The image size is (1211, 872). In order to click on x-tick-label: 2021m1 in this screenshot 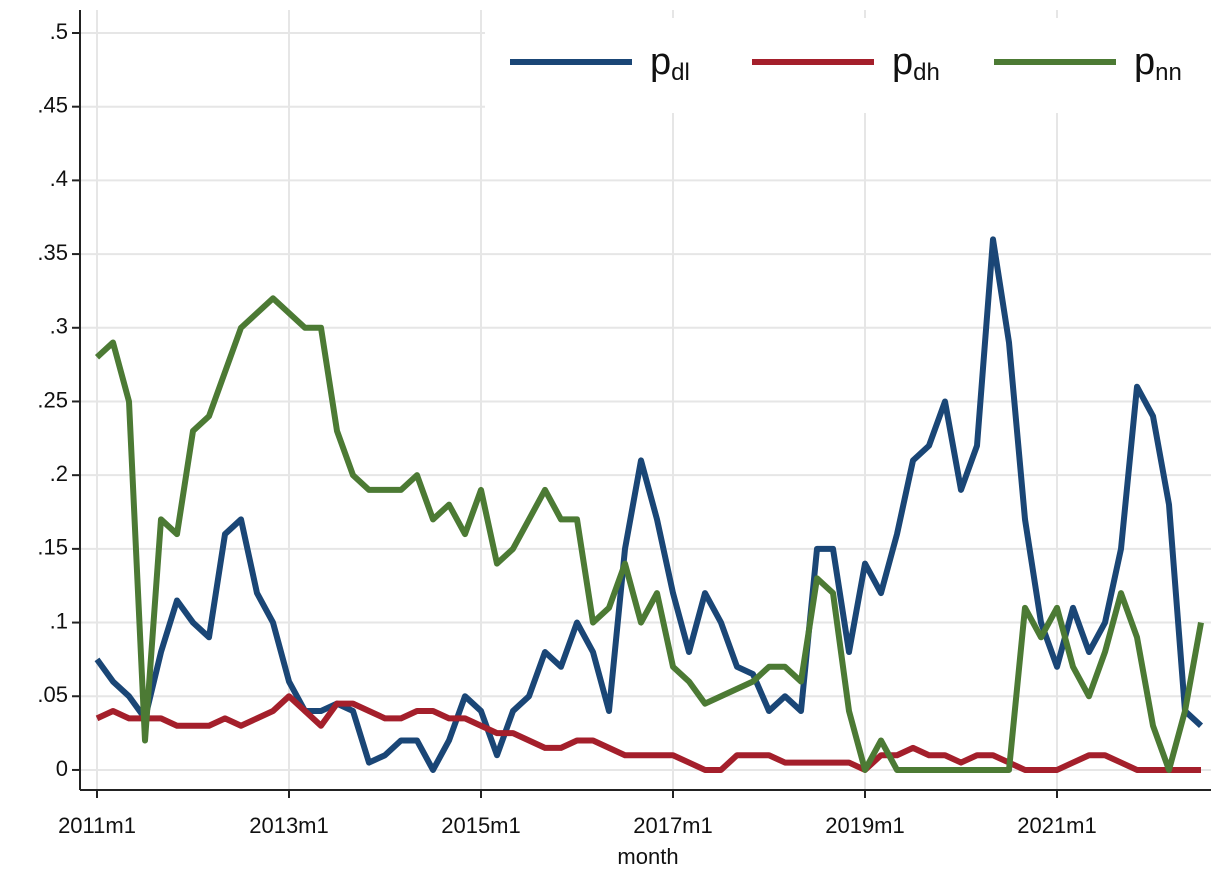, I will do `click(1057, 825)`.